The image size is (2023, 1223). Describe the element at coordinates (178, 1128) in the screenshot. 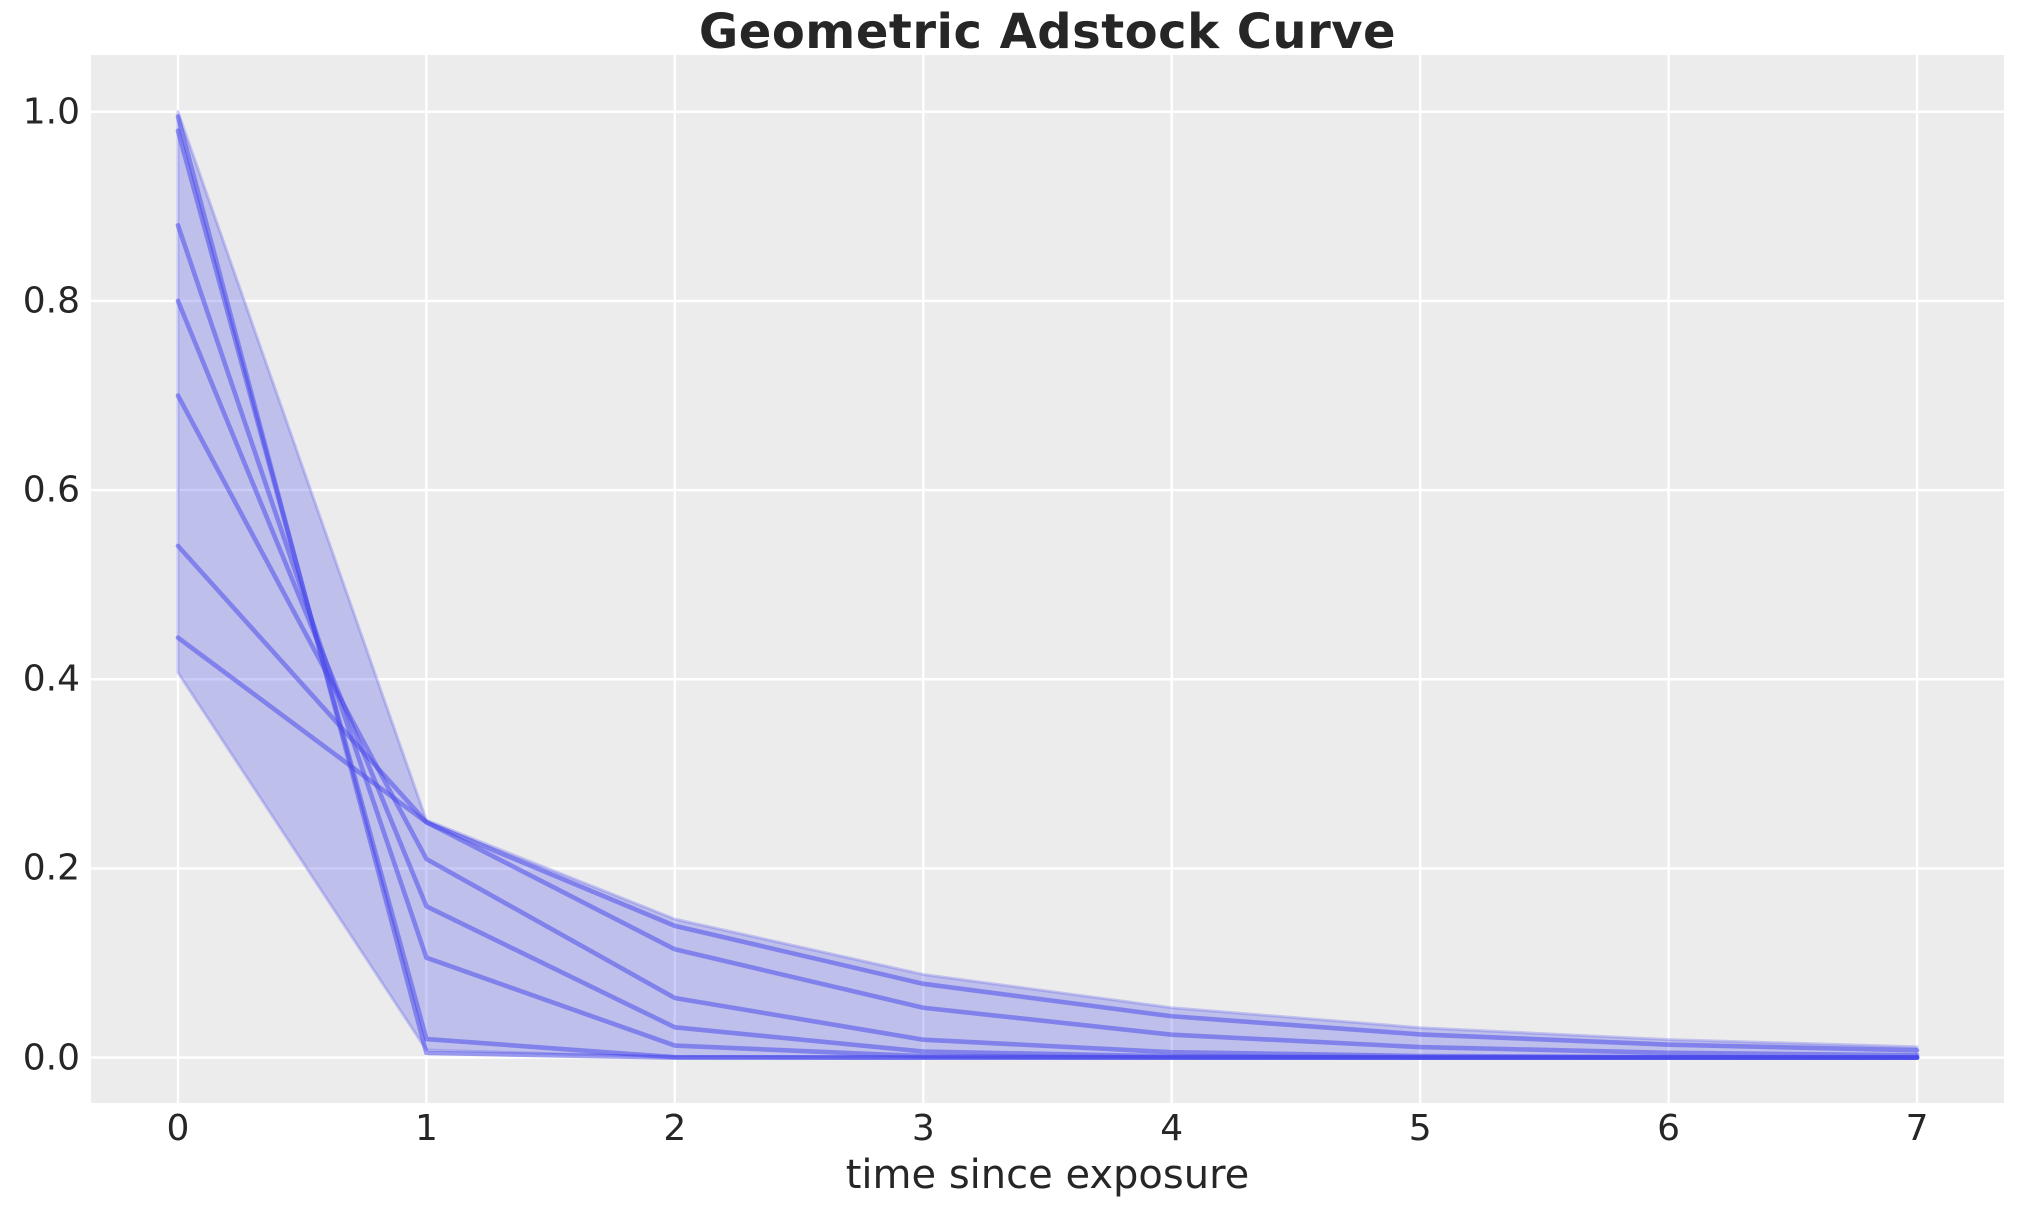

I see `x-tick-label-0: 0` at that location.